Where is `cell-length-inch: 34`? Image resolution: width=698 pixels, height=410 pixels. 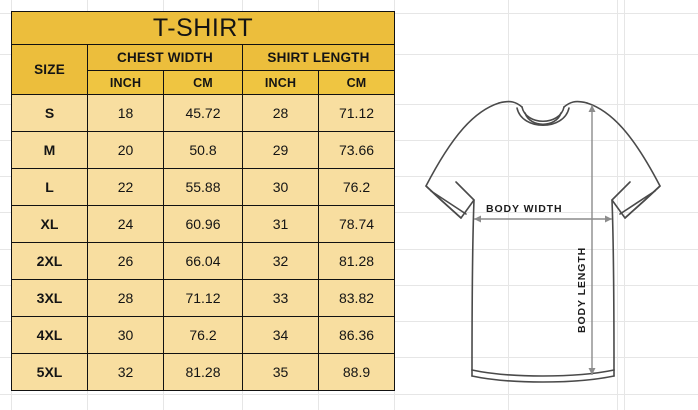
cell-length-inch: 34 is located at coordinates (280, 335).